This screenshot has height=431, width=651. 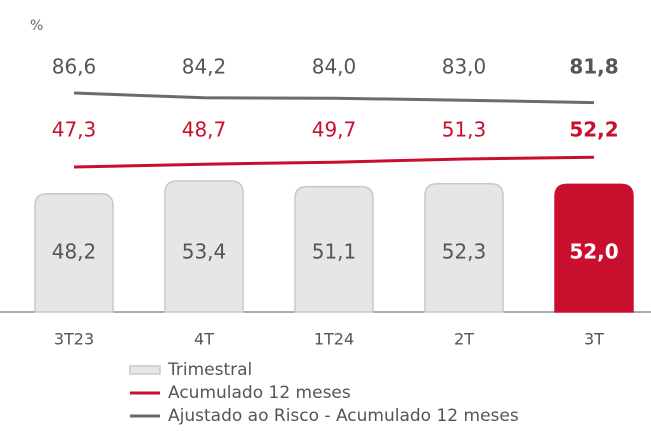 What do you see at coordinates (334, 130) in the screenshot?
I see `line-value-label: 49,7` at bounding box center [334, 130].